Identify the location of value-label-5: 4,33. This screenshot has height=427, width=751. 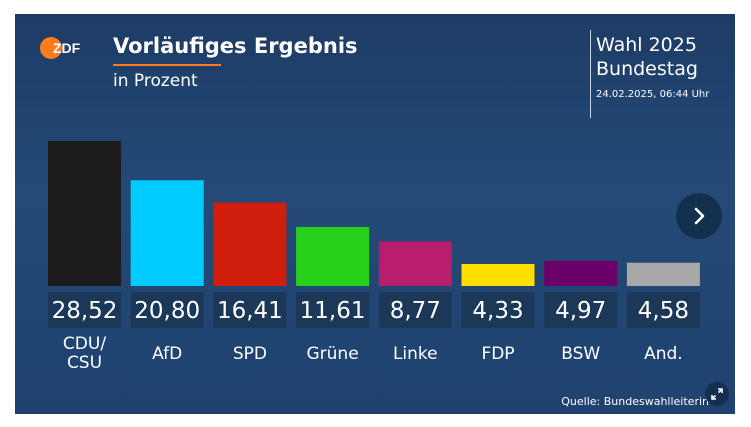
(497, 311).